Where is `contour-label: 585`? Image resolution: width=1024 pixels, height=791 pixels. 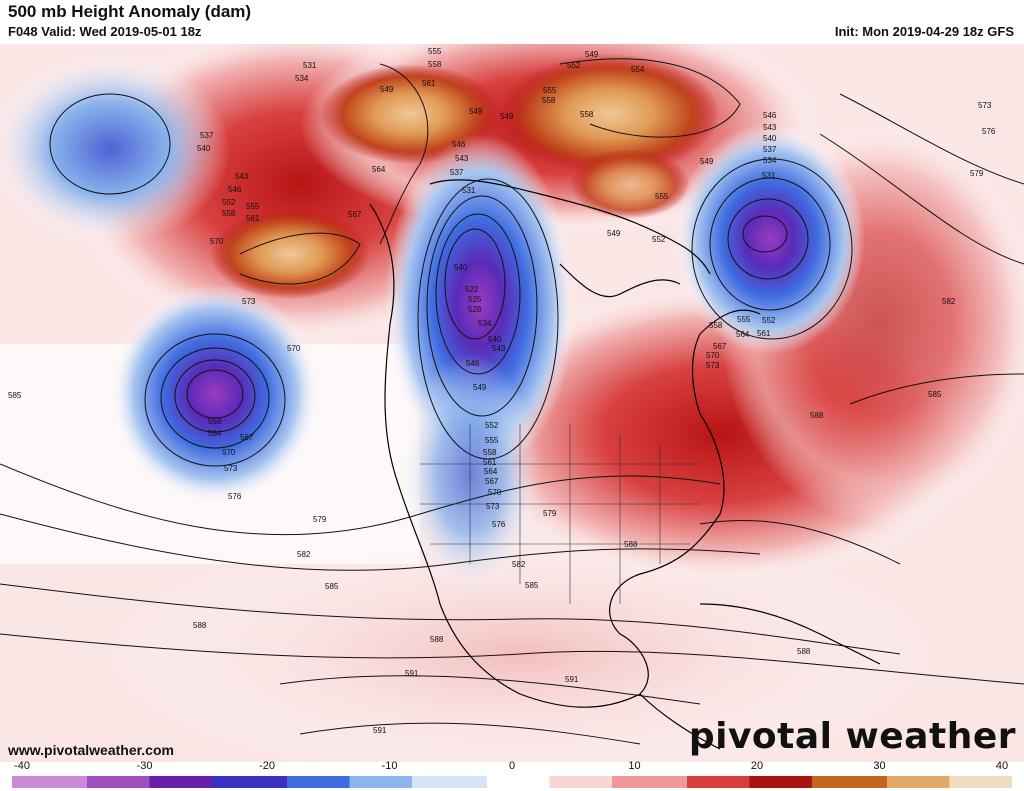 contour-label: 585 is located at coordinates (935, 394).